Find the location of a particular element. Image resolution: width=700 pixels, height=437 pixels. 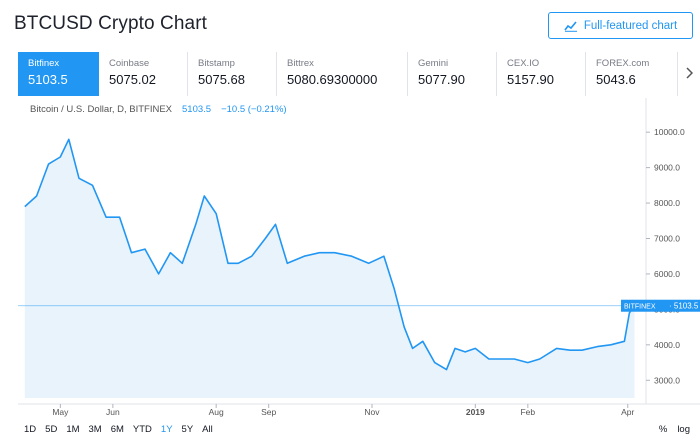

tab-exchange-price: 5157.90 is located at coordinates (530, 79).